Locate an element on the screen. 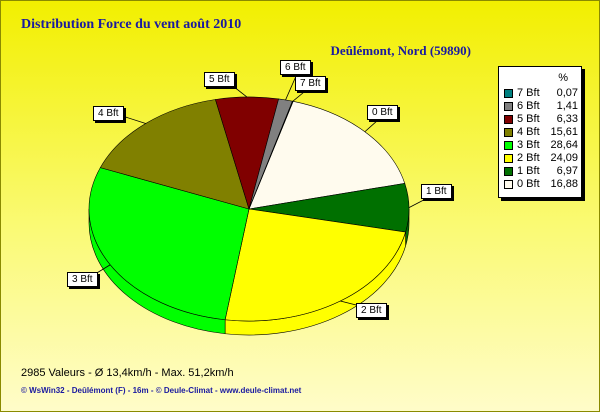 Image resolution: width=600 pixels, height=413 pixels. slice-label: 4 Bft is located at coordinates (108, 113).